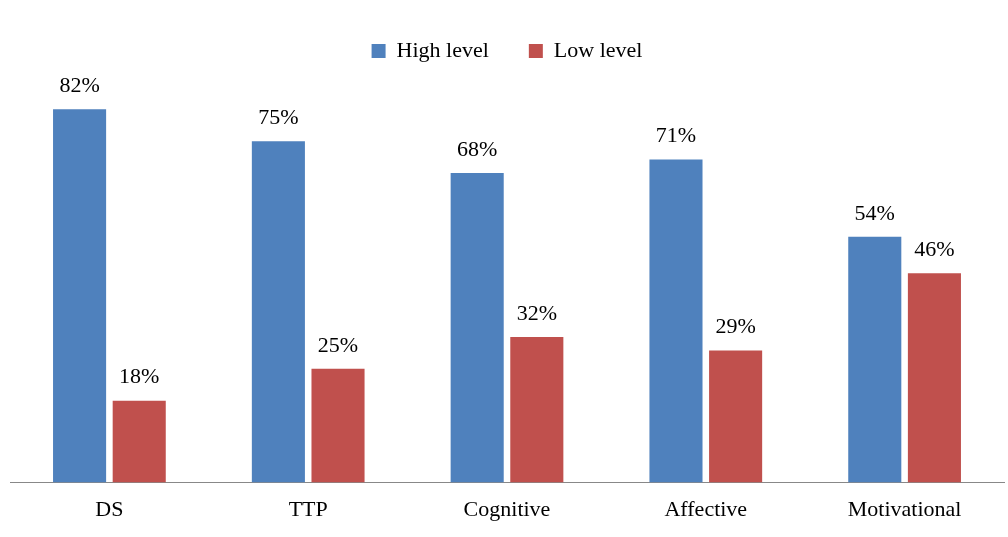  I want to click on data-label: 25%, so click(338, 344).